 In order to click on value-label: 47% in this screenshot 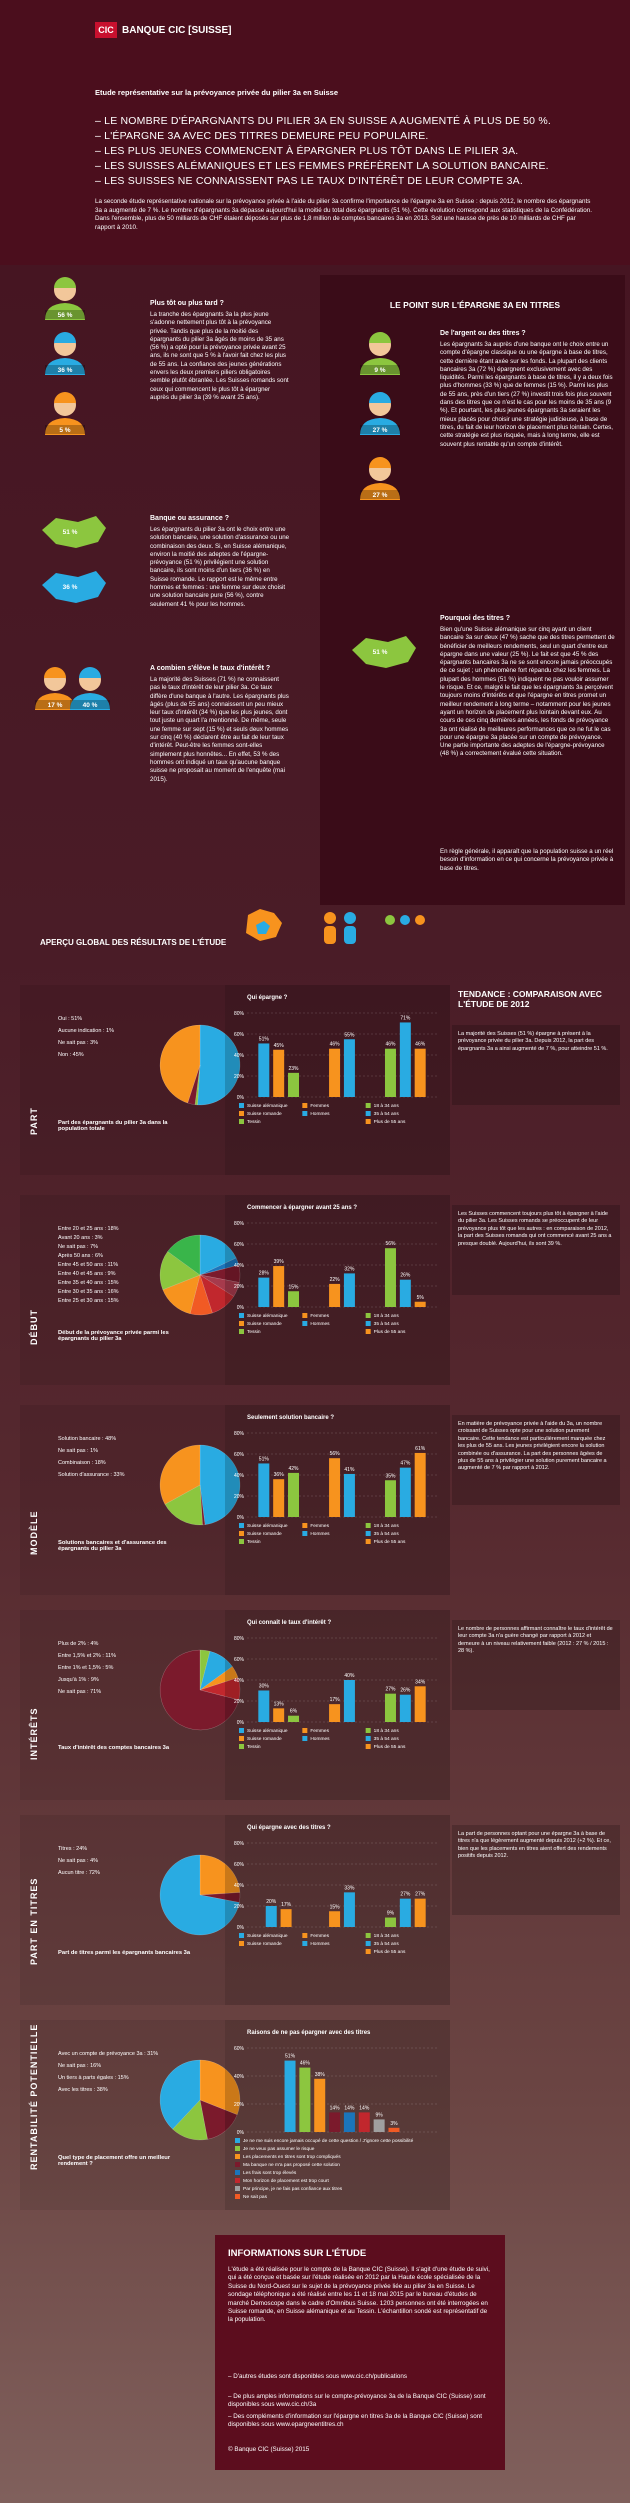, I will do `click(405, 1464)`.